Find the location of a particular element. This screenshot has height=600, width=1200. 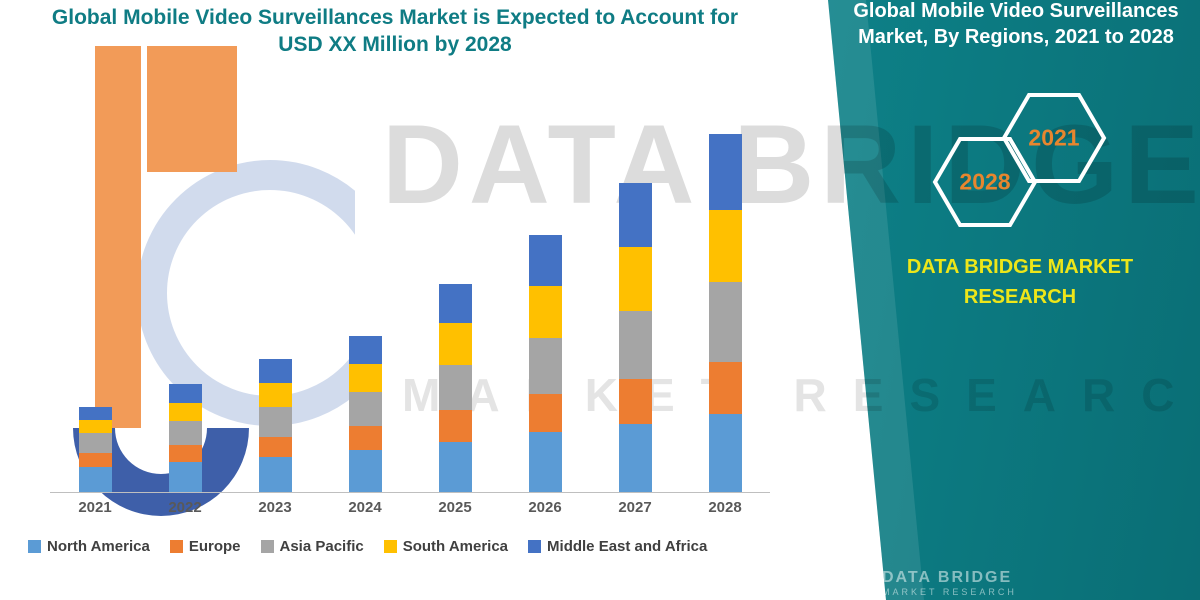

bar-column-2024 is located at coordinates (365, 292).